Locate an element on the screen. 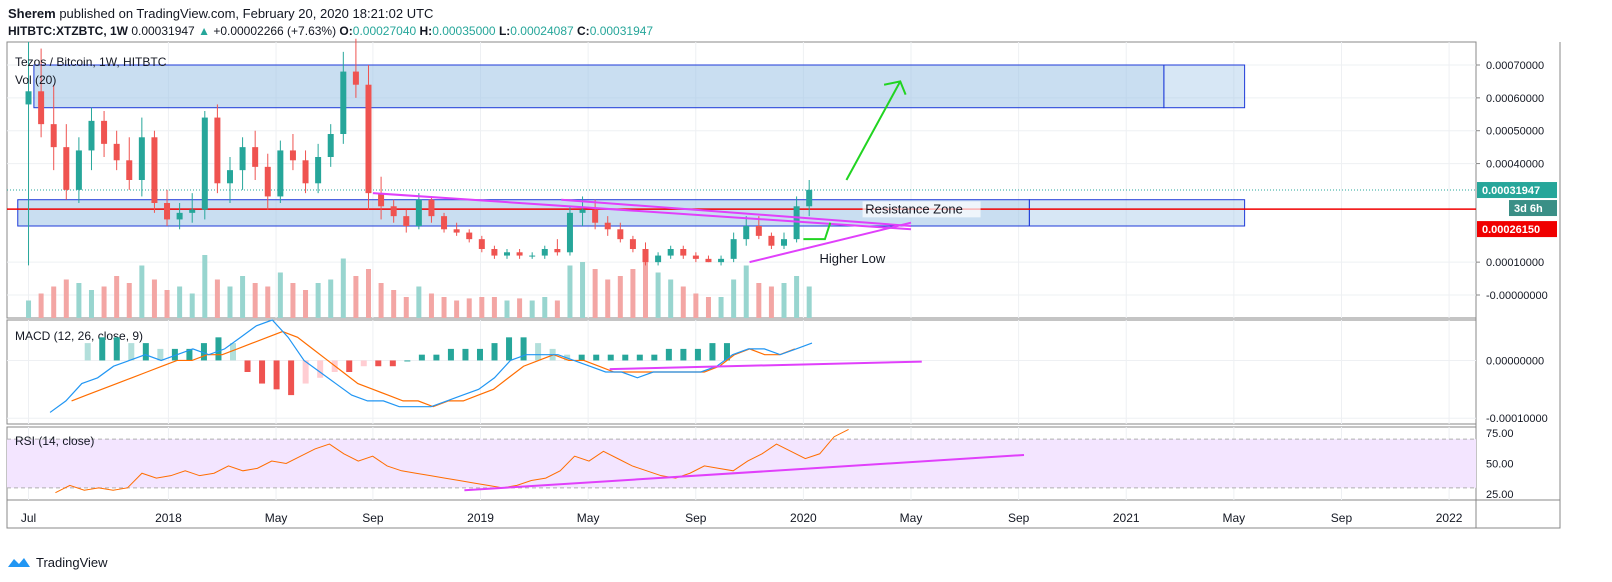  tradingview-logo-icon is located at coordinates (19, 562).